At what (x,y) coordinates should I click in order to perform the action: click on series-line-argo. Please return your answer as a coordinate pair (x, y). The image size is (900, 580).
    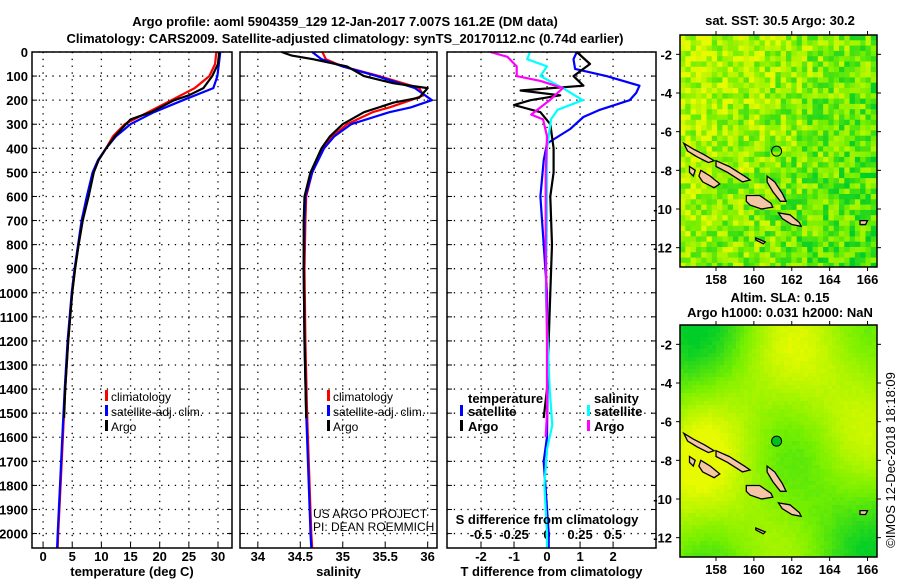
    Looking at the image, I should click on (142, 235).